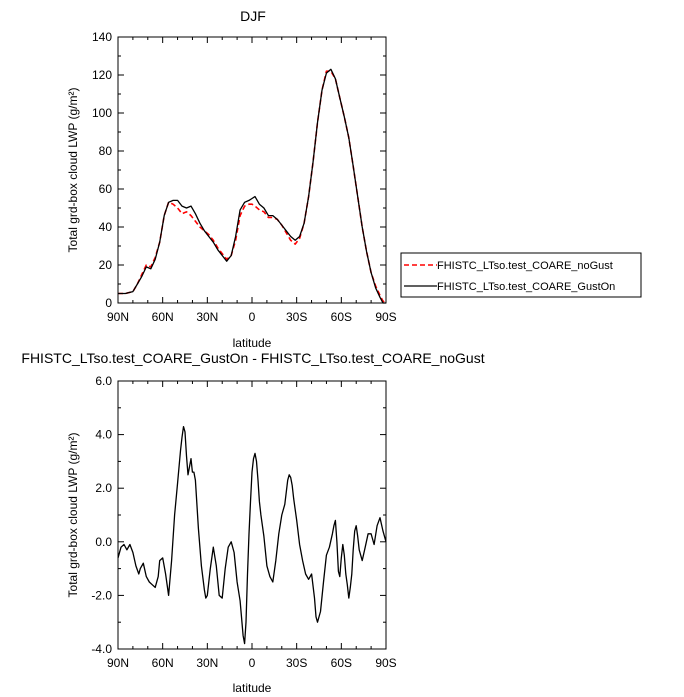  I want to click on bottom-y-tick-label: -2.0, so click(101, 595).